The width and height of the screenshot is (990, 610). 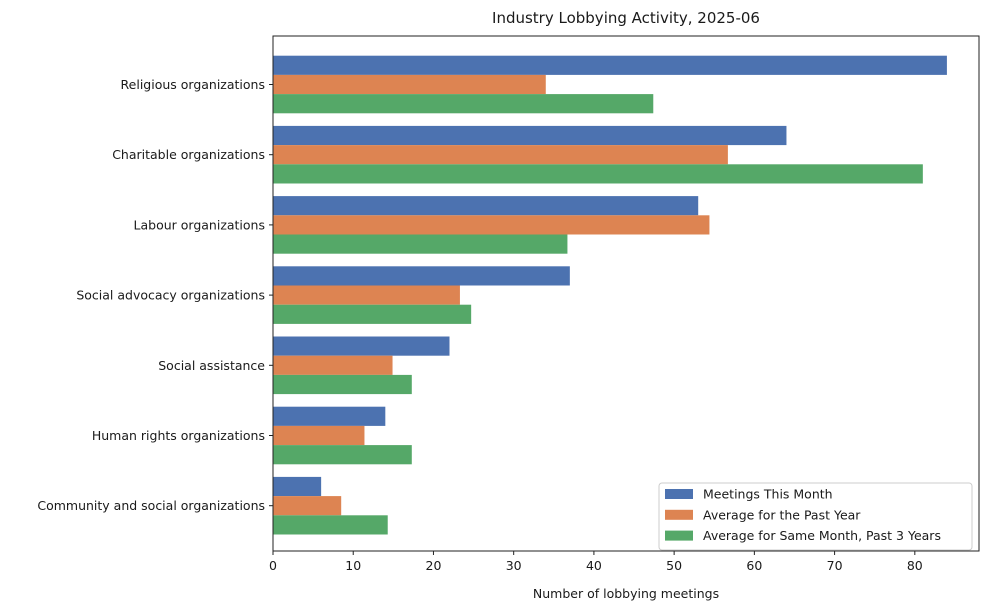 What do you see at coordinates (178, 435) in the screenshot?
I see `y-tick-label: Human rights organizations` at bounding box center [178, 435].